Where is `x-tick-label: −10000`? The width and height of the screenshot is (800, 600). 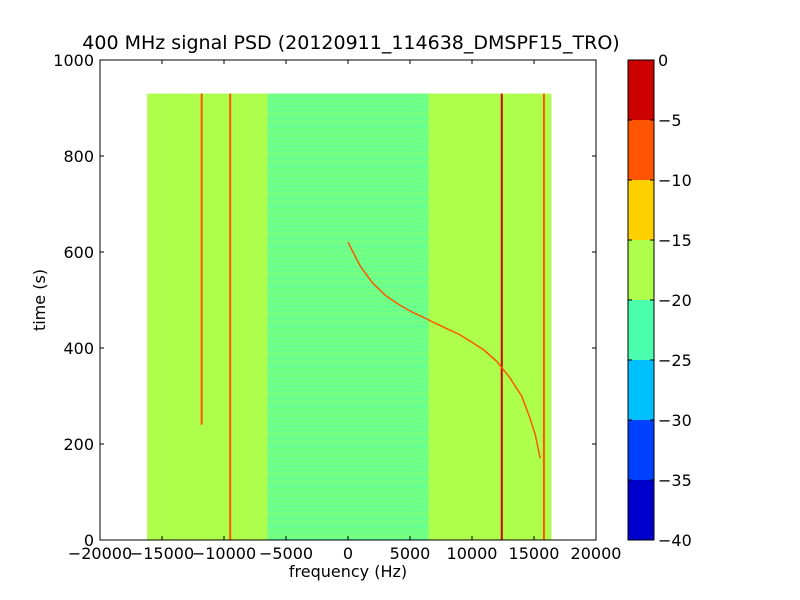 x-tick-label: −10000 is located at coordinates (224, 553).